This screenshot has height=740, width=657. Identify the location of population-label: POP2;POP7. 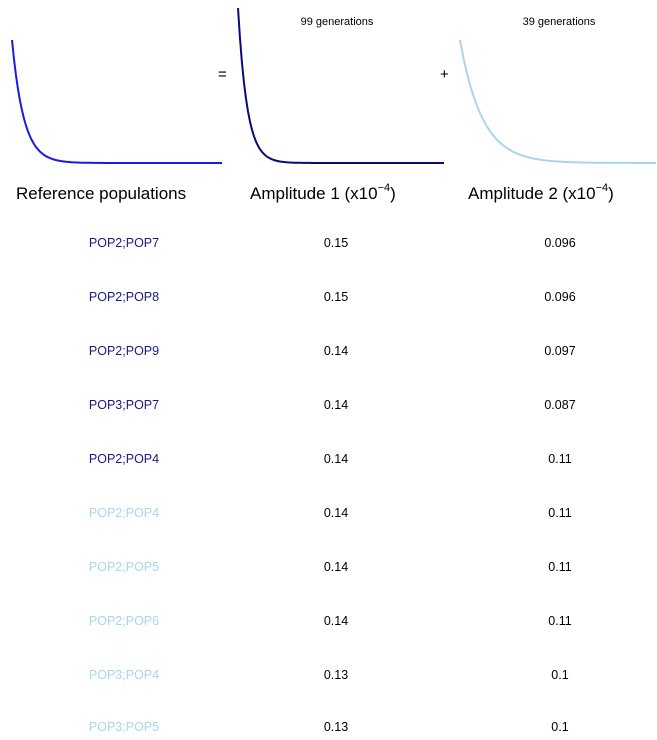
(124, 243).